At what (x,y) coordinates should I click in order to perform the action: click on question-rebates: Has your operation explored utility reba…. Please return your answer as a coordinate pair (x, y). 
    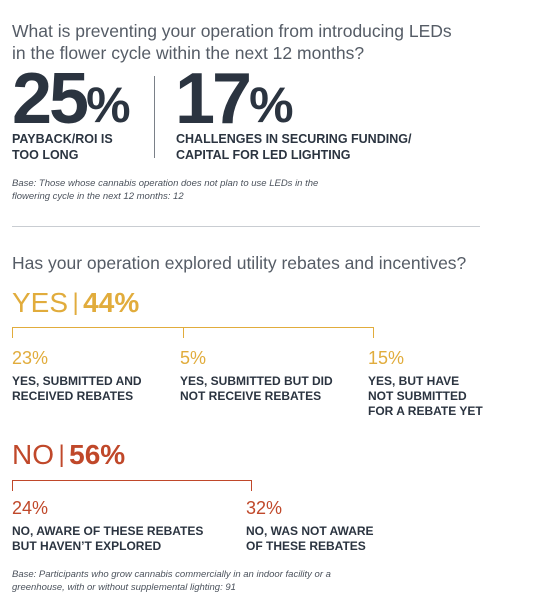
    Looking at the image, I should click on (239, 263).